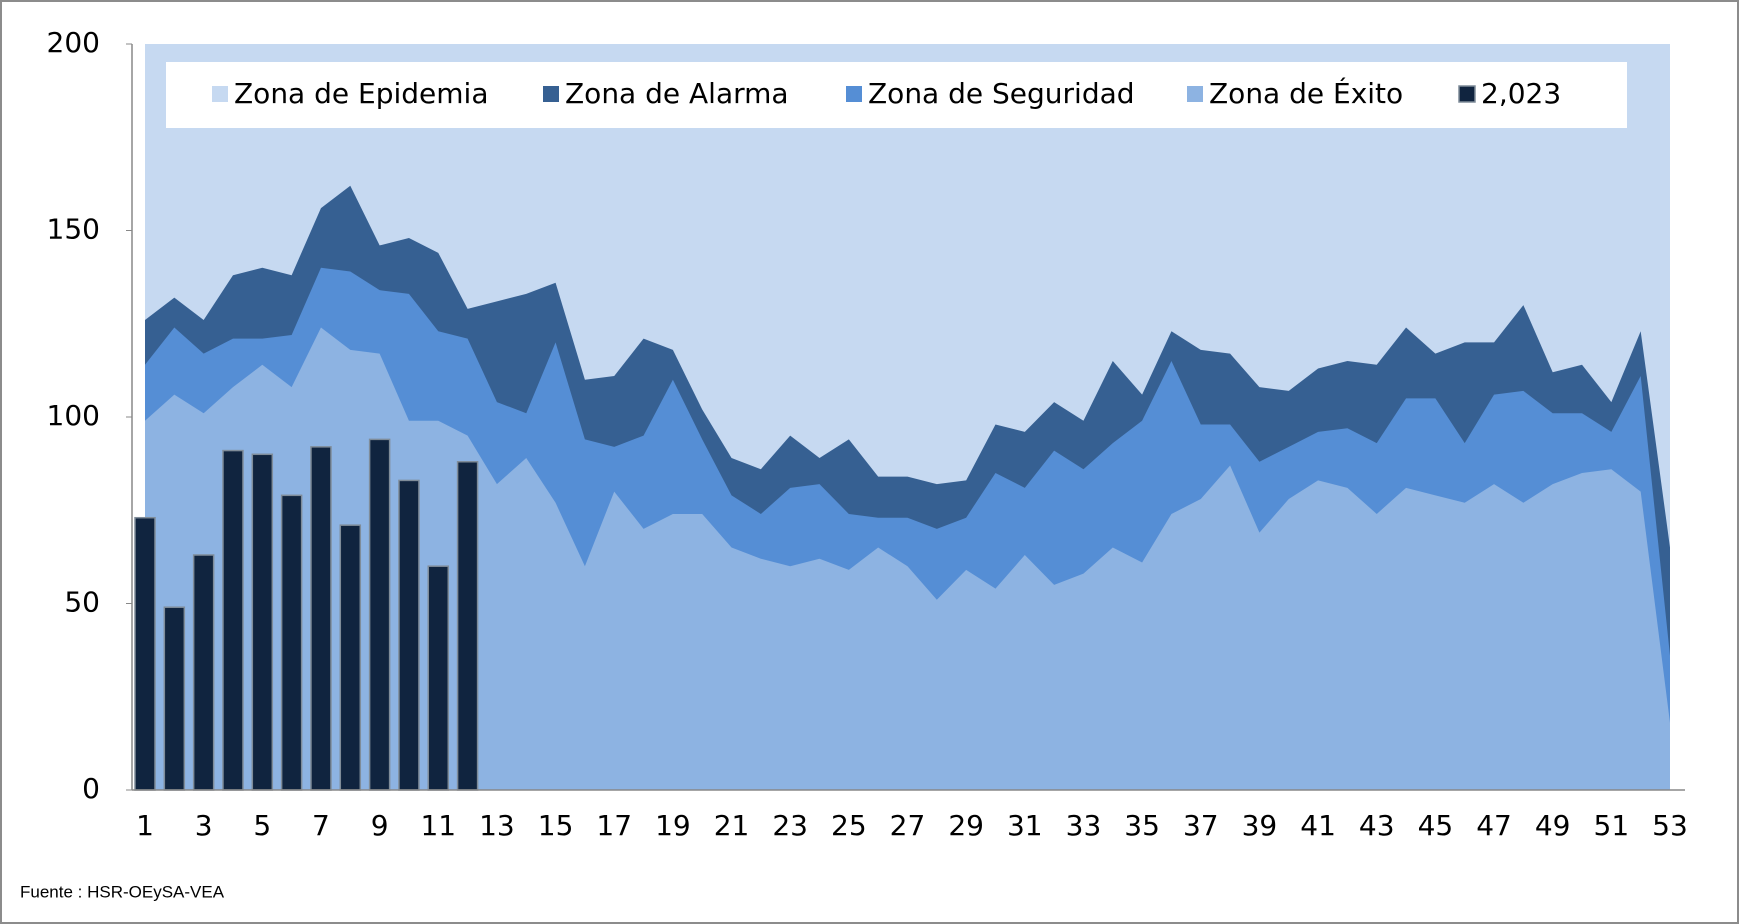  I want to click on legend-box, so click(896, 95).